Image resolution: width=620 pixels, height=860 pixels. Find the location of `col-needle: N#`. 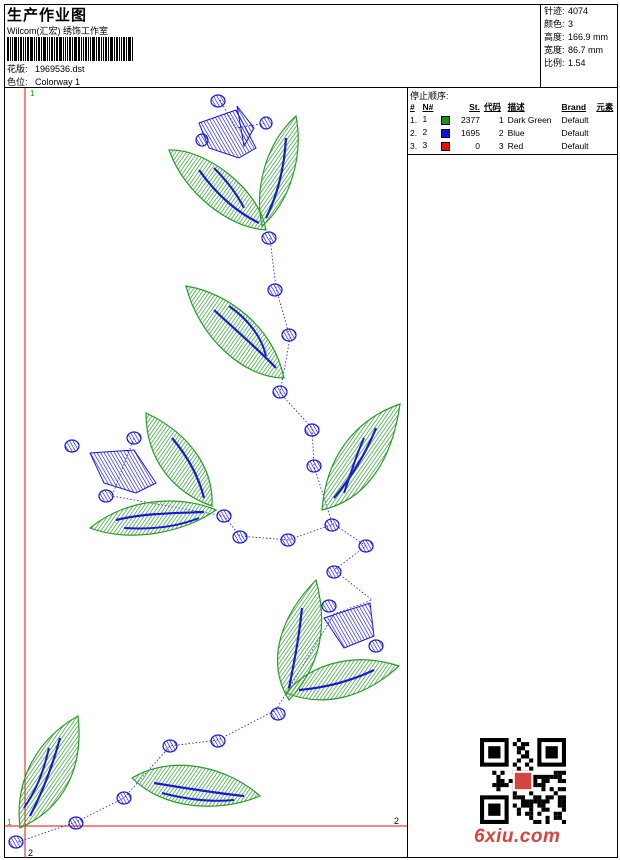

col-needle: N# is located at coordinates (428, 106).